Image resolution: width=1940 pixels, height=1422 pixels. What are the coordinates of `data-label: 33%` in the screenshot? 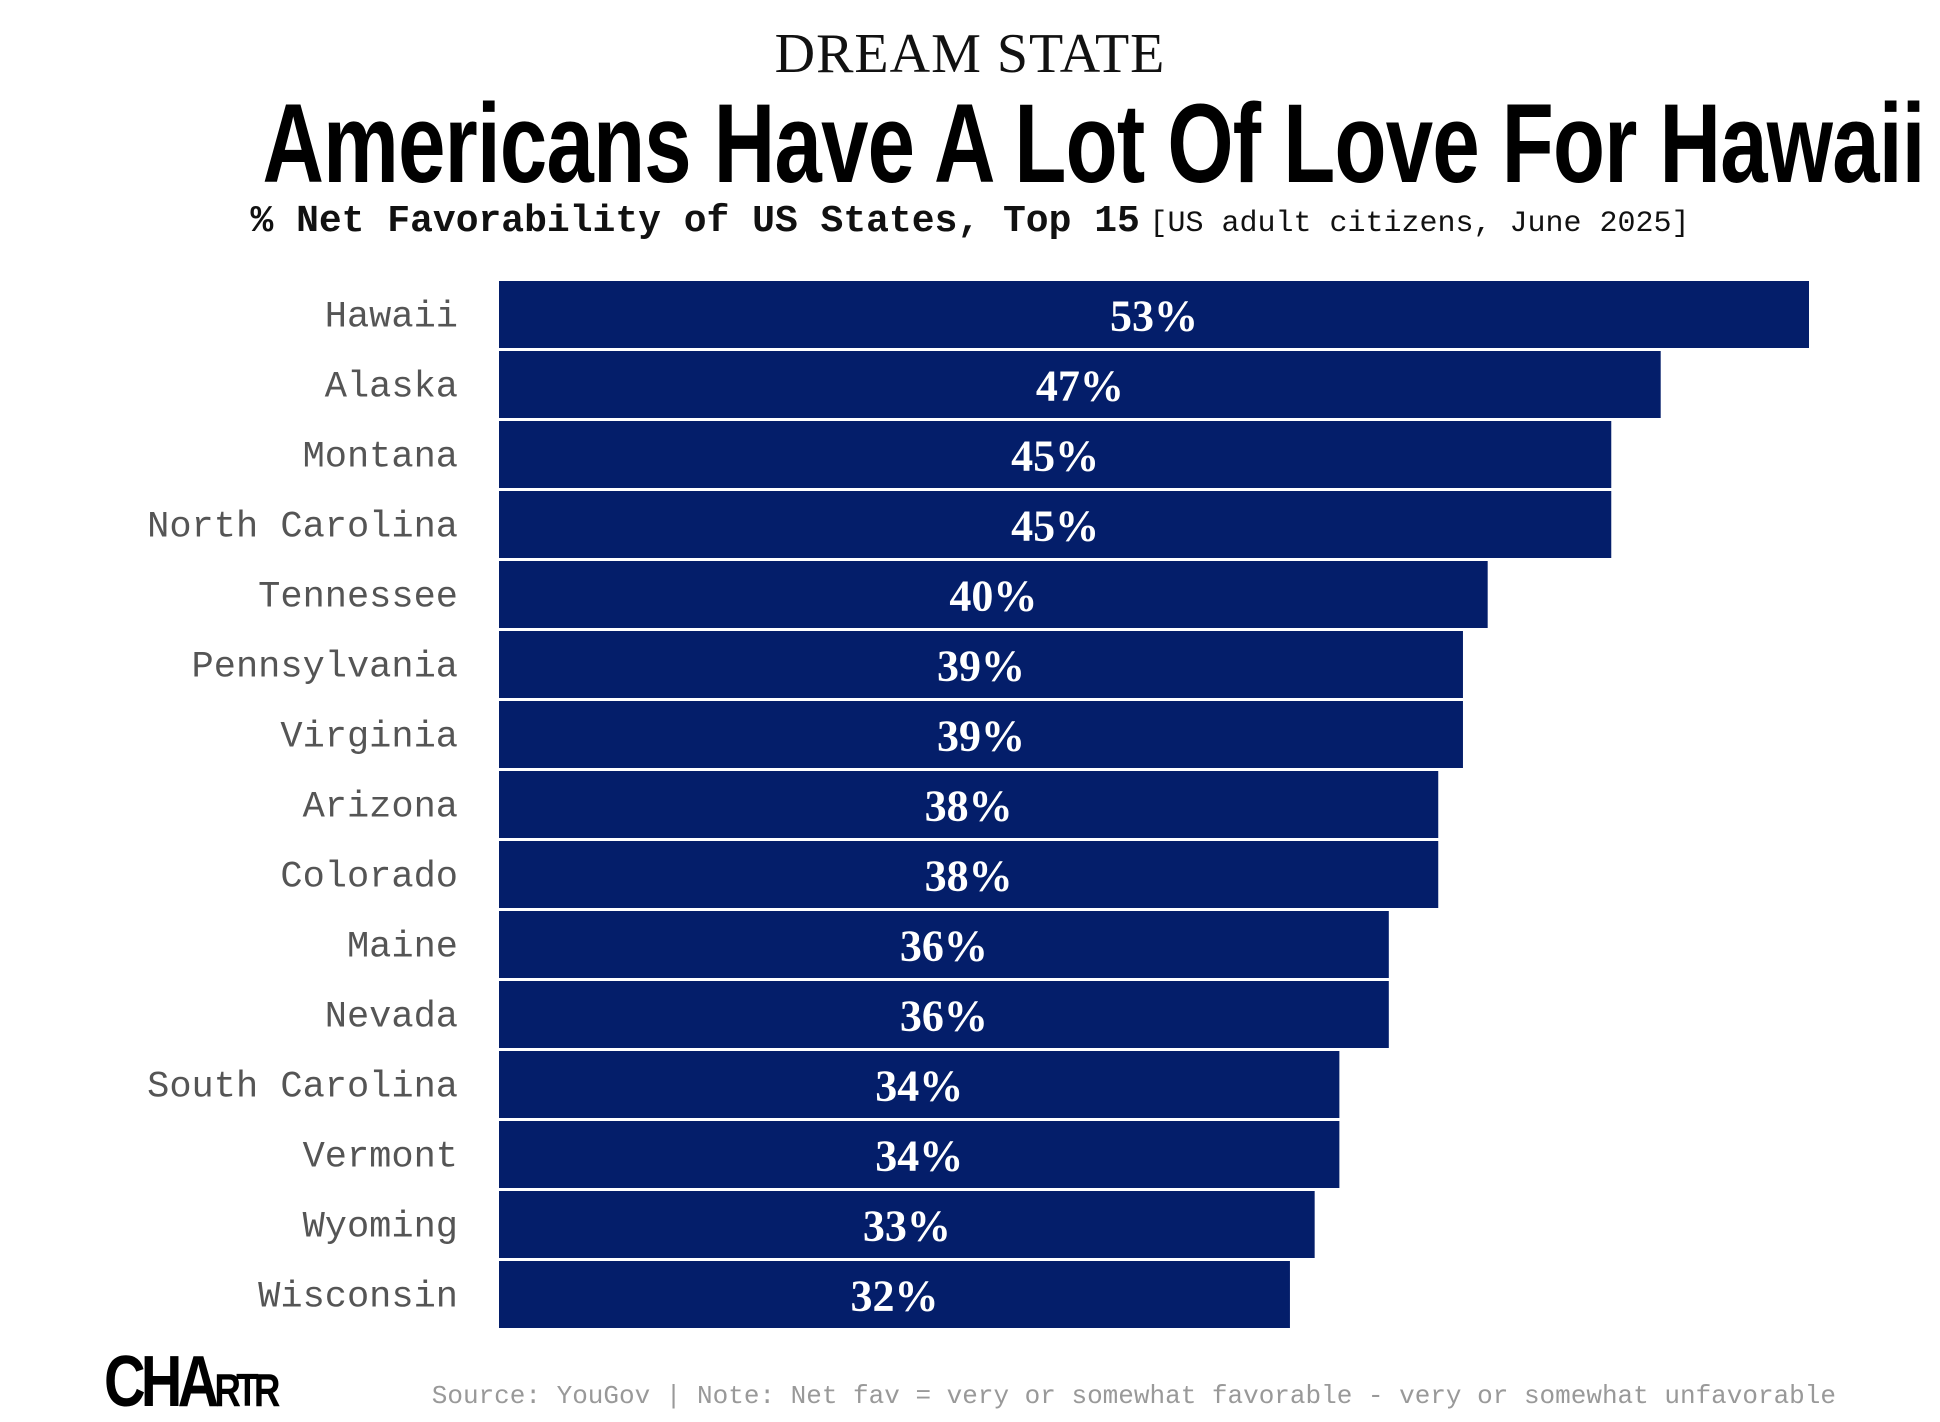 It's located at (907, 1226).